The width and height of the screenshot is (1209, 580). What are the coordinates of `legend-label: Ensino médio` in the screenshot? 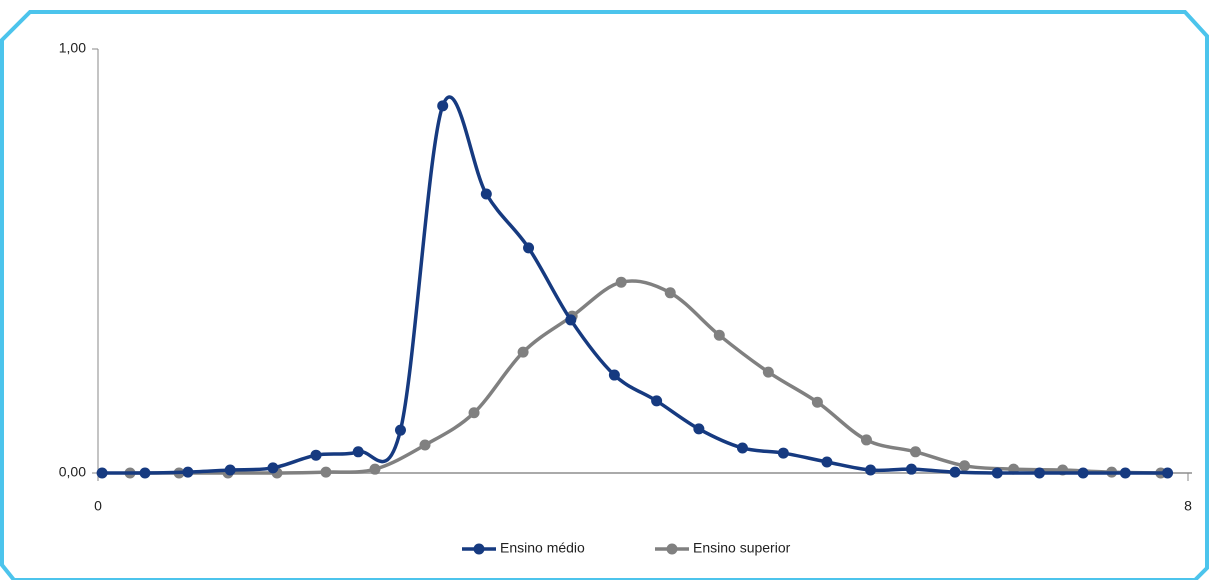 It's located at (542, 548).